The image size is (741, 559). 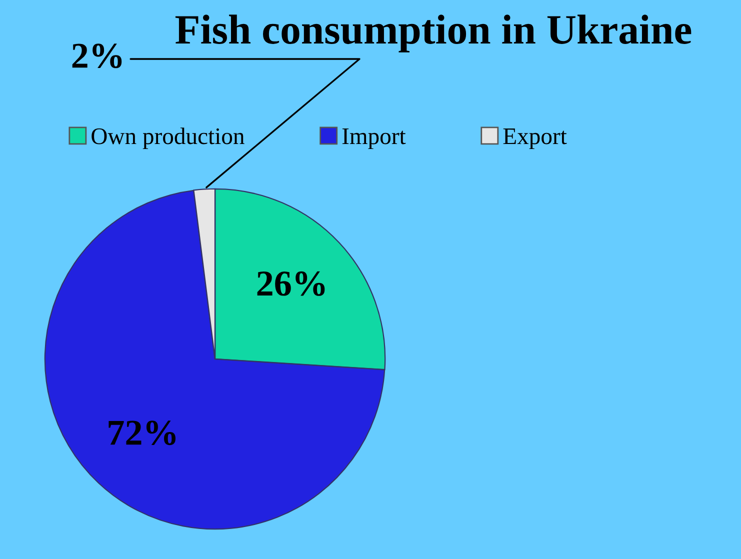 What do you see at coordinates (142, 433) in the screenshot?
I see `data-label: 72%` at bounding box center [142, 433].